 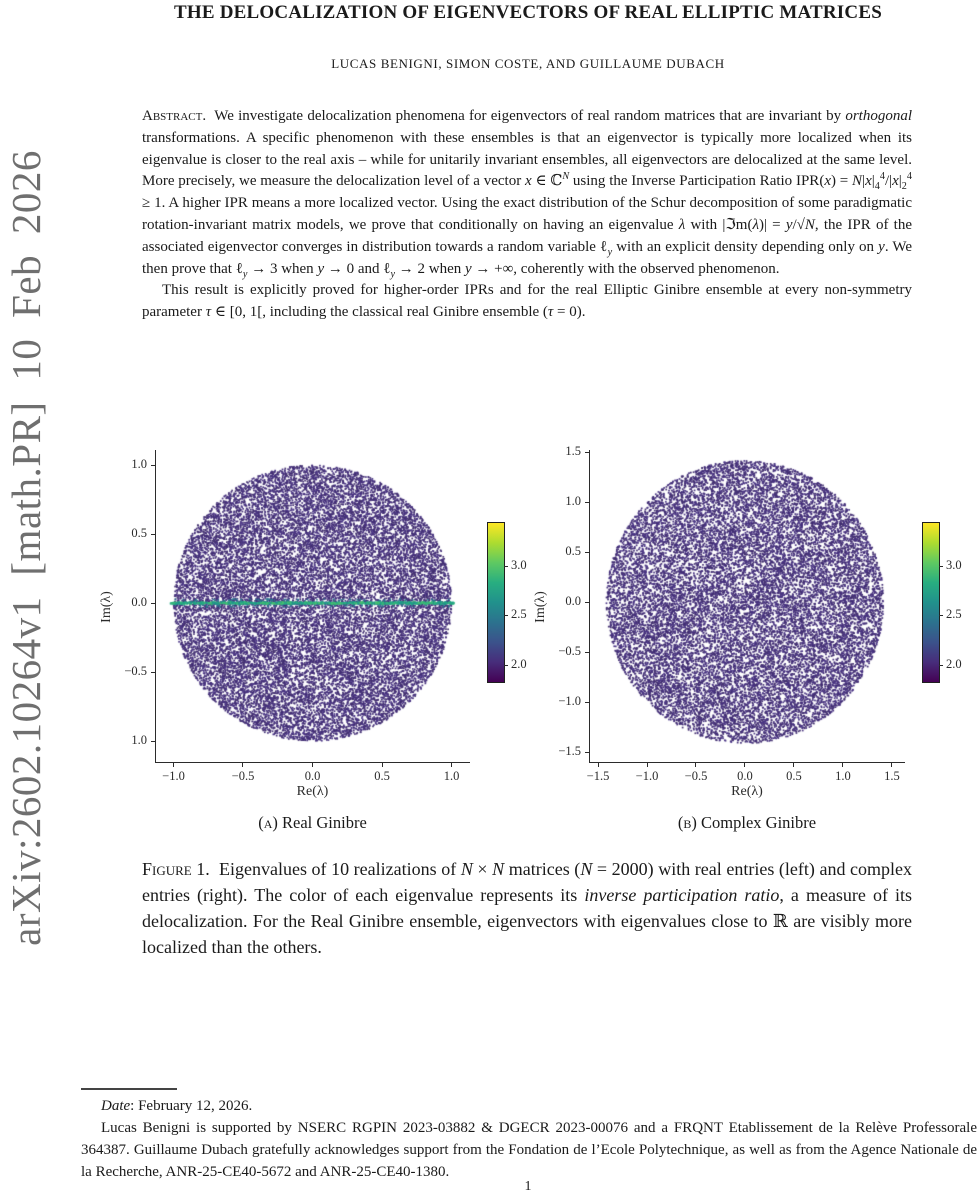 What do you see at coordinates (747, 822) in the screenshot?
I see `subcaption-complex-ginibre: (b) Complex Ginibre` at bounding box center [747, 822].